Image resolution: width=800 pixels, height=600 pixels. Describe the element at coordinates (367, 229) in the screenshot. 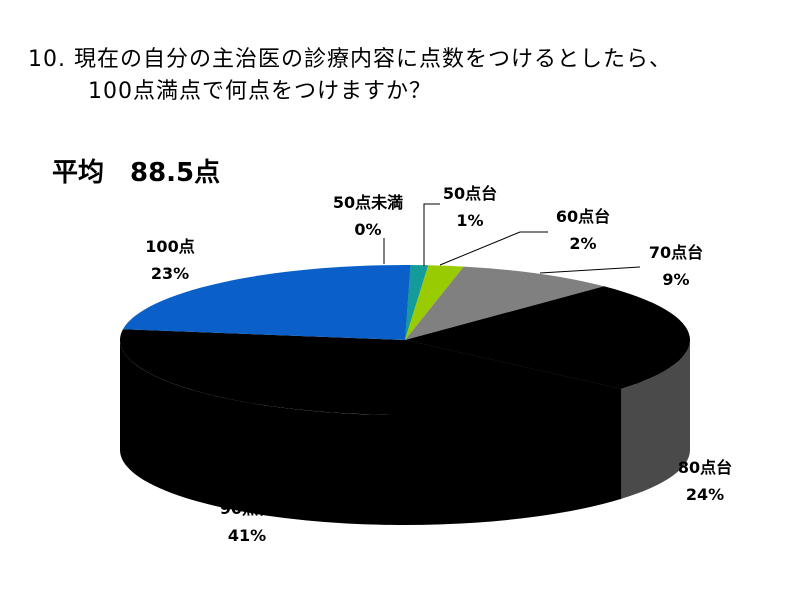

I see `slice-percent-label-0: 0%` at that location.